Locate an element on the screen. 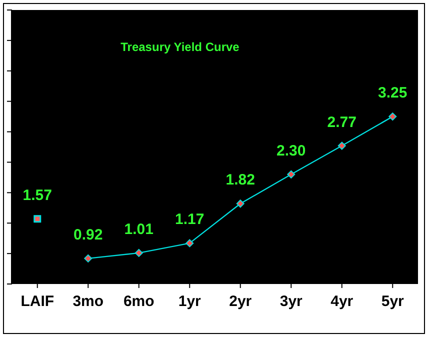  data-label: 3.25 is located at coordinates (393, 93).